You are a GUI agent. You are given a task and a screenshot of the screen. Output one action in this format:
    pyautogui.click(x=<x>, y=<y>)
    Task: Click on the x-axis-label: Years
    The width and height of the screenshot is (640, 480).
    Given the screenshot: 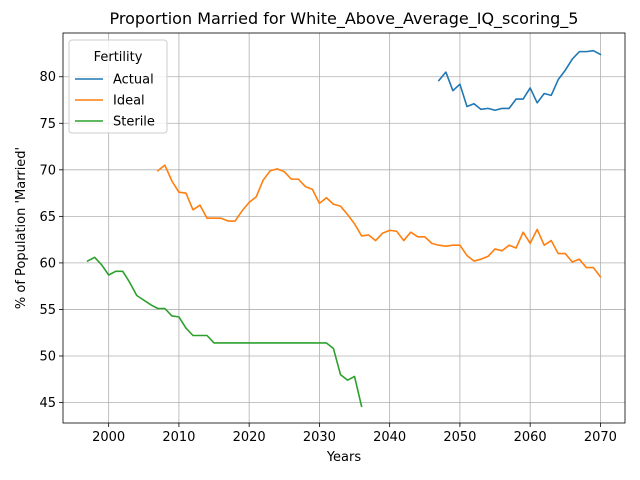 What is the action you would take?
    pyautogui.click(x=344, y=457)
    